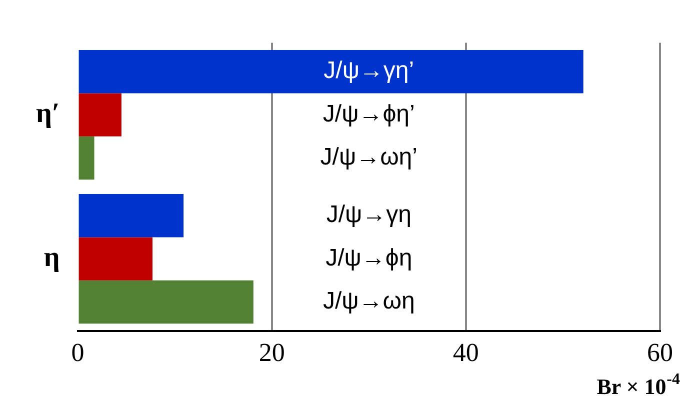 The width and height of the screenshot is (696, 416). Describe the element at coordinates (368, 301) in the screenshot. I see `annotation: J/ψ→ωη` at that location.